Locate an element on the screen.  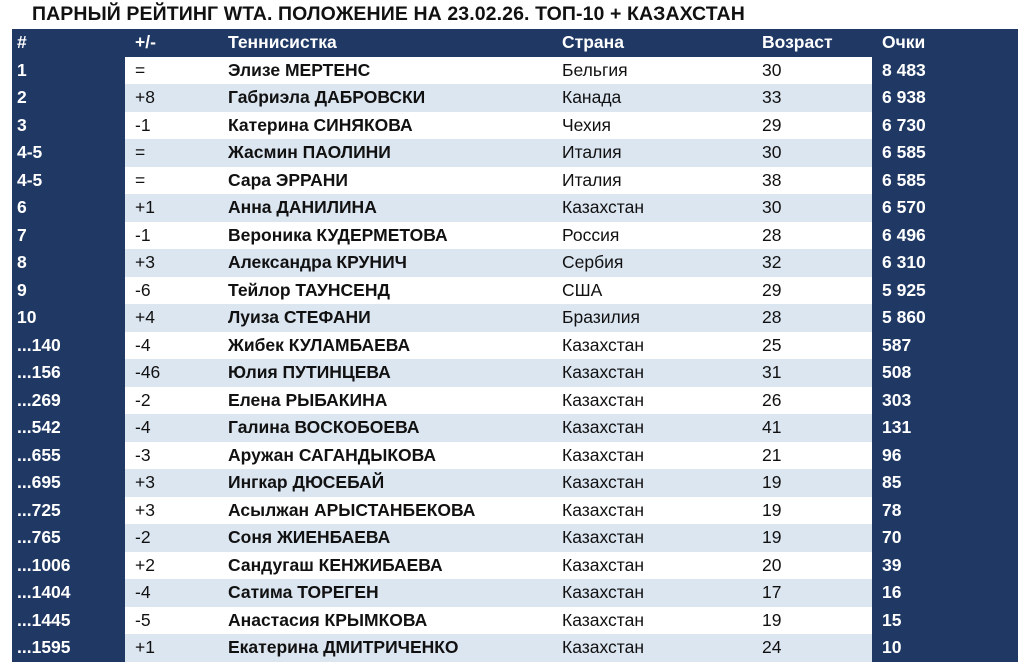
rank-cell: 8 is located at coordinates (68, 263).